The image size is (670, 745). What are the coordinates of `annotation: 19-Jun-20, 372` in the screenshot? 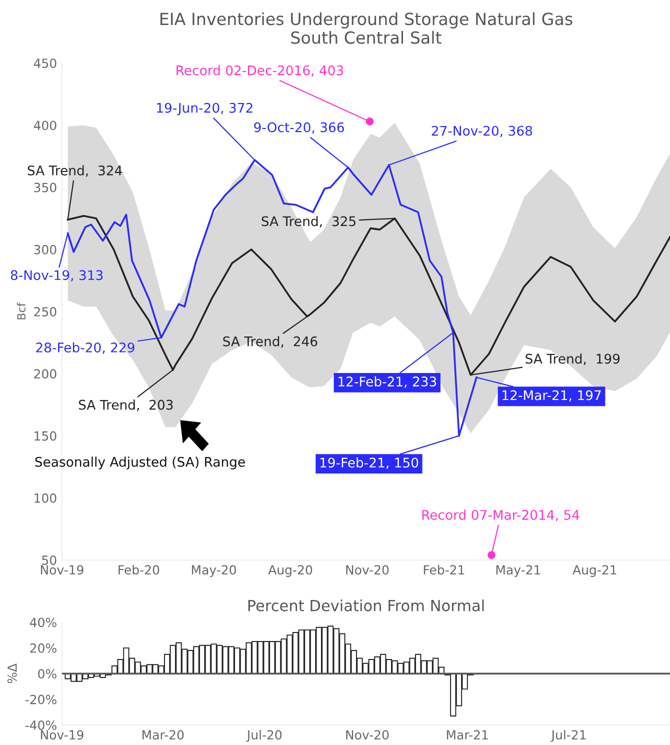 It's located at (204, 109).